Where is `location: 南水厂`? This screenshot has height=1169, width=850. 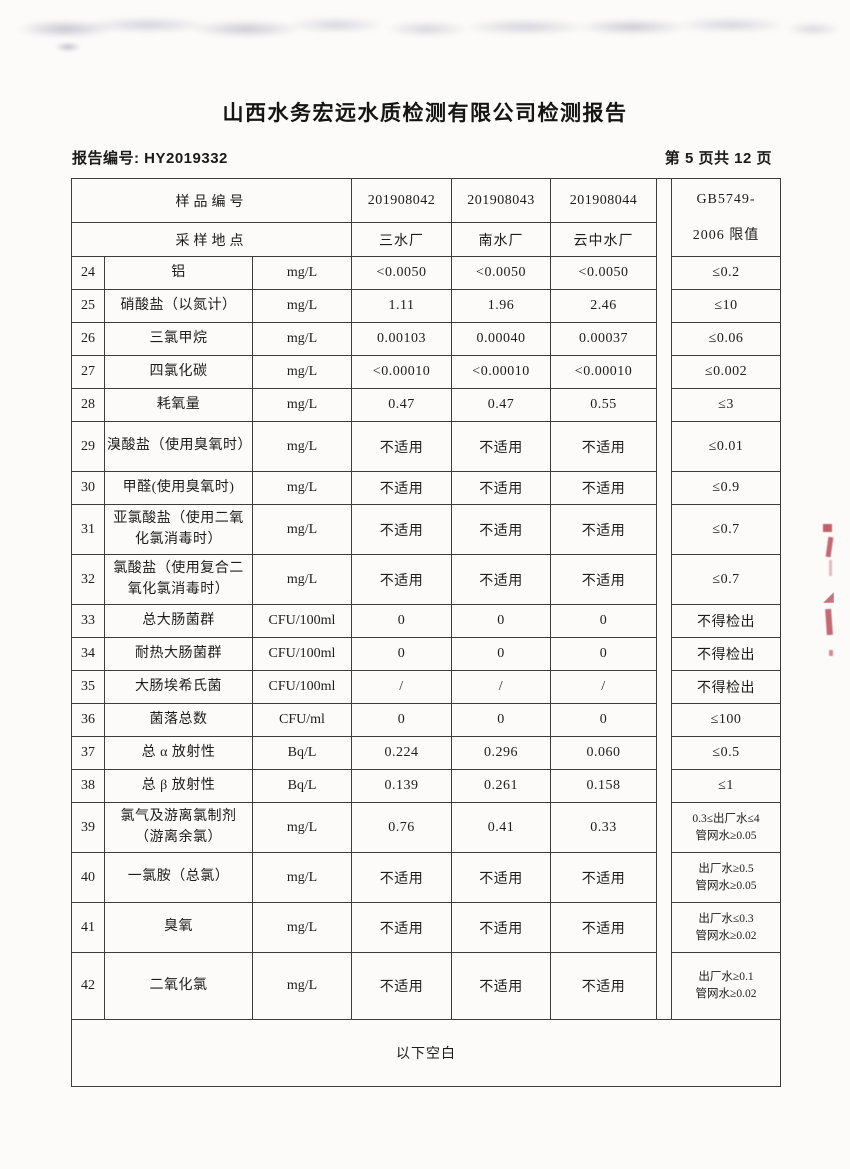
location: 南水厂 is located at coordinates (501, 239).